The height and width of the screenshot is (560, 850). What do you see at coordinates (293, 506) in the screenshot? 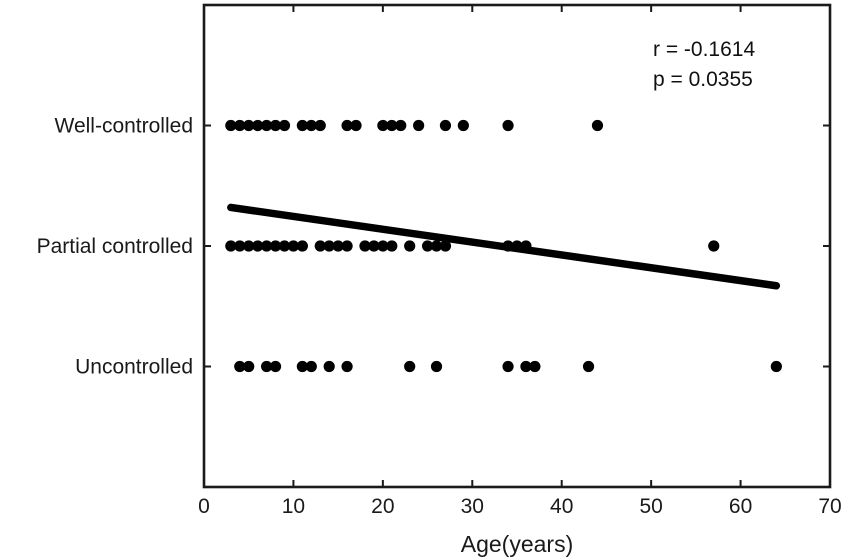
I see `x-tick-label: 10` at bounding box center [293, 506].